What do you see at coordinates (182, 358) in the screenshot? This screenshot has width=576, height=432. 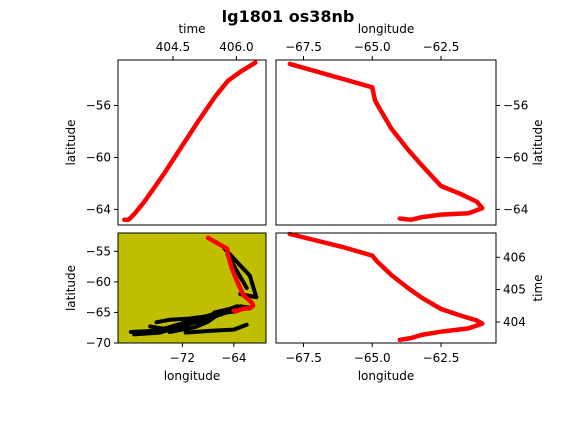 I see `x-tick-label: −72` at bounding box center [182, 358].